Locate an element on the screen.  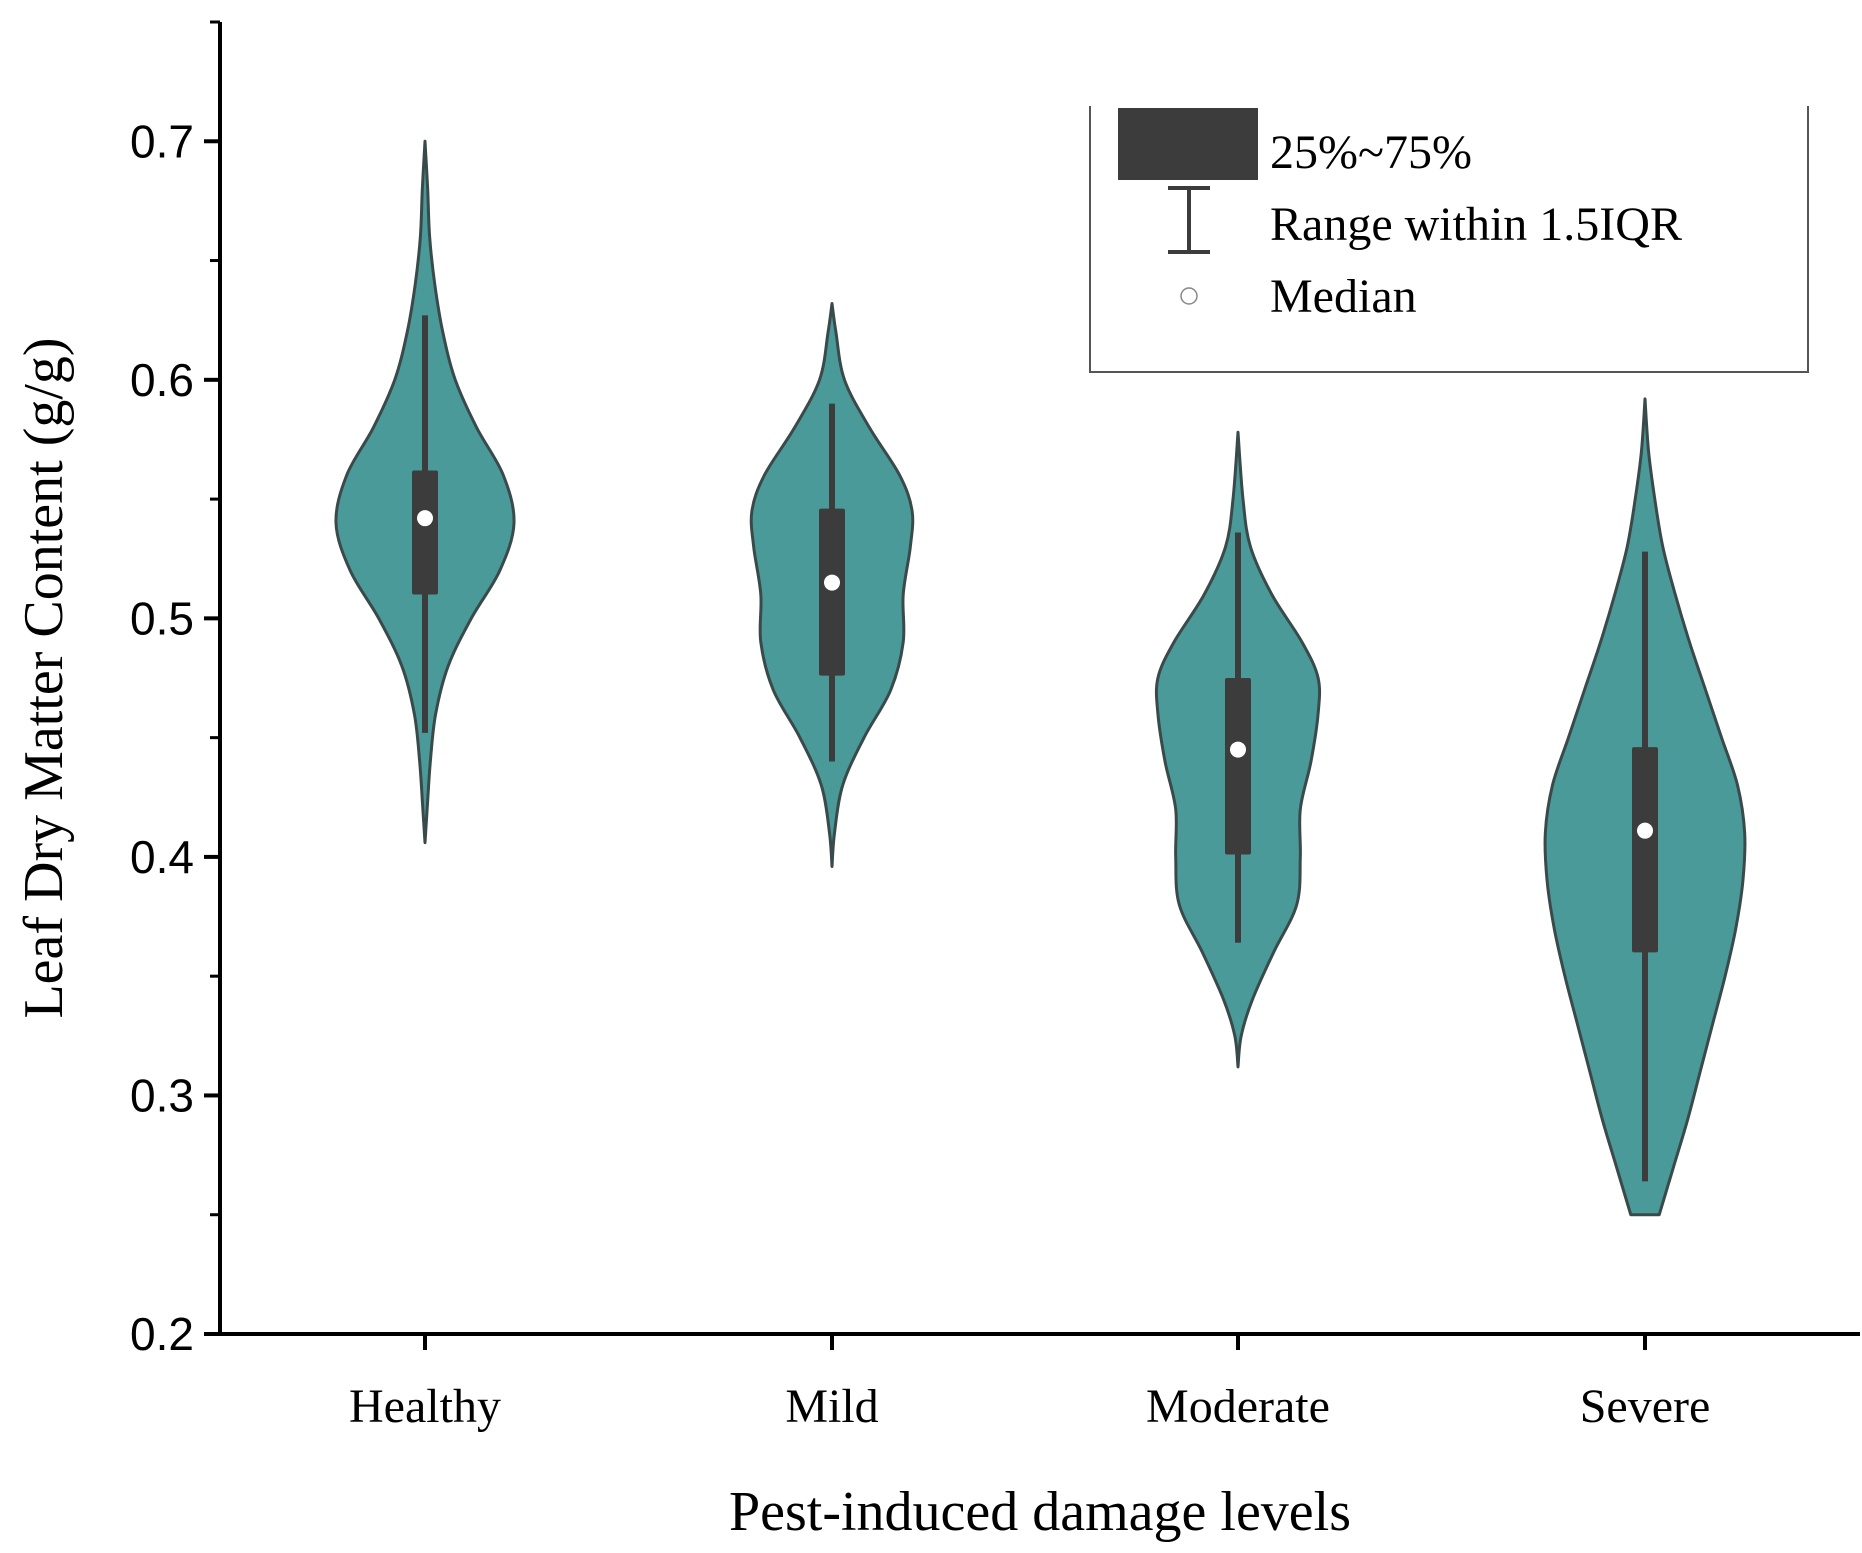
x-tick-label-severe: Severe is located at coordinates (1645, 1406).